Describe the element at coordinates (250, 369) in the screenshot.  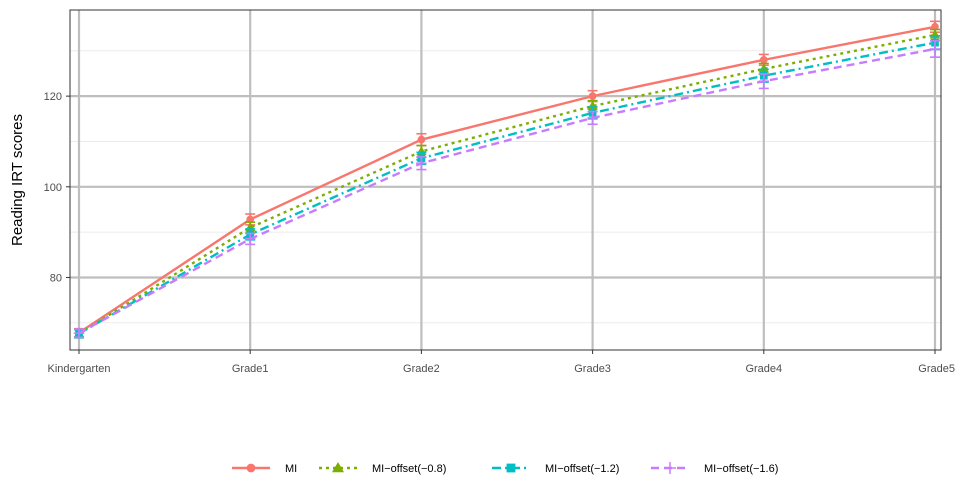
I see `x-tick-label: Grade1` at that location.